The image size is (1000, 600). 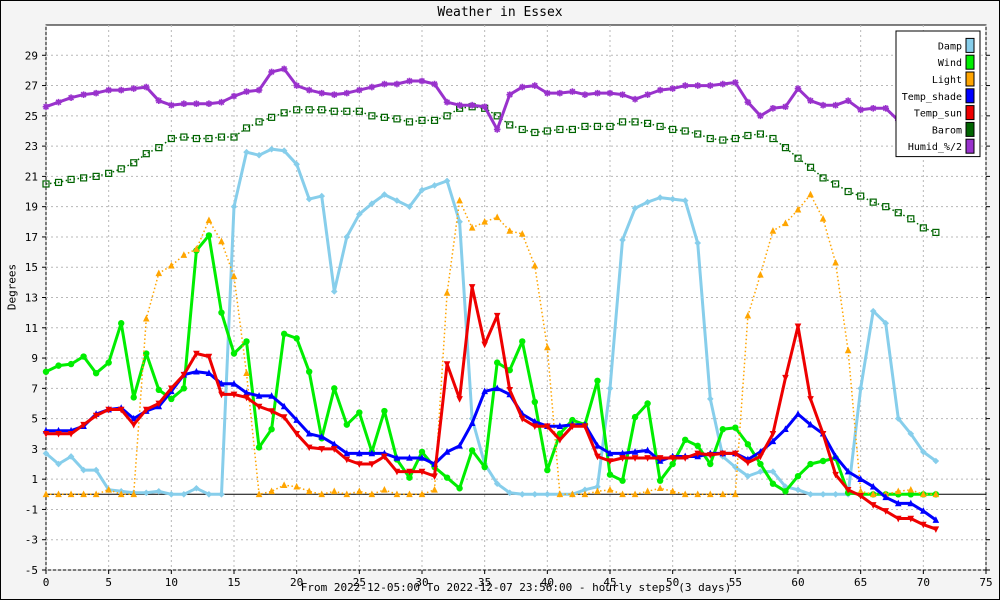 What do you see at coordinates (950, 63) in the screenshot?
I see `legend-label: Wind` at bounding box center [950, 63].